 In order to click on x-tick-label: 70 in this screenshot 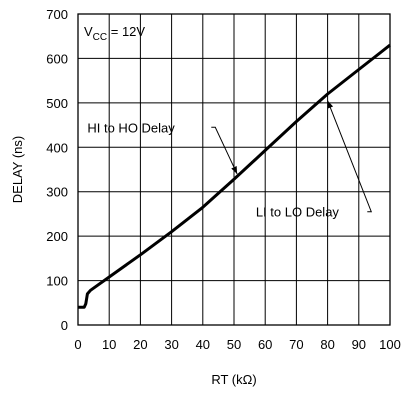, I will do `click(296, 344)`.